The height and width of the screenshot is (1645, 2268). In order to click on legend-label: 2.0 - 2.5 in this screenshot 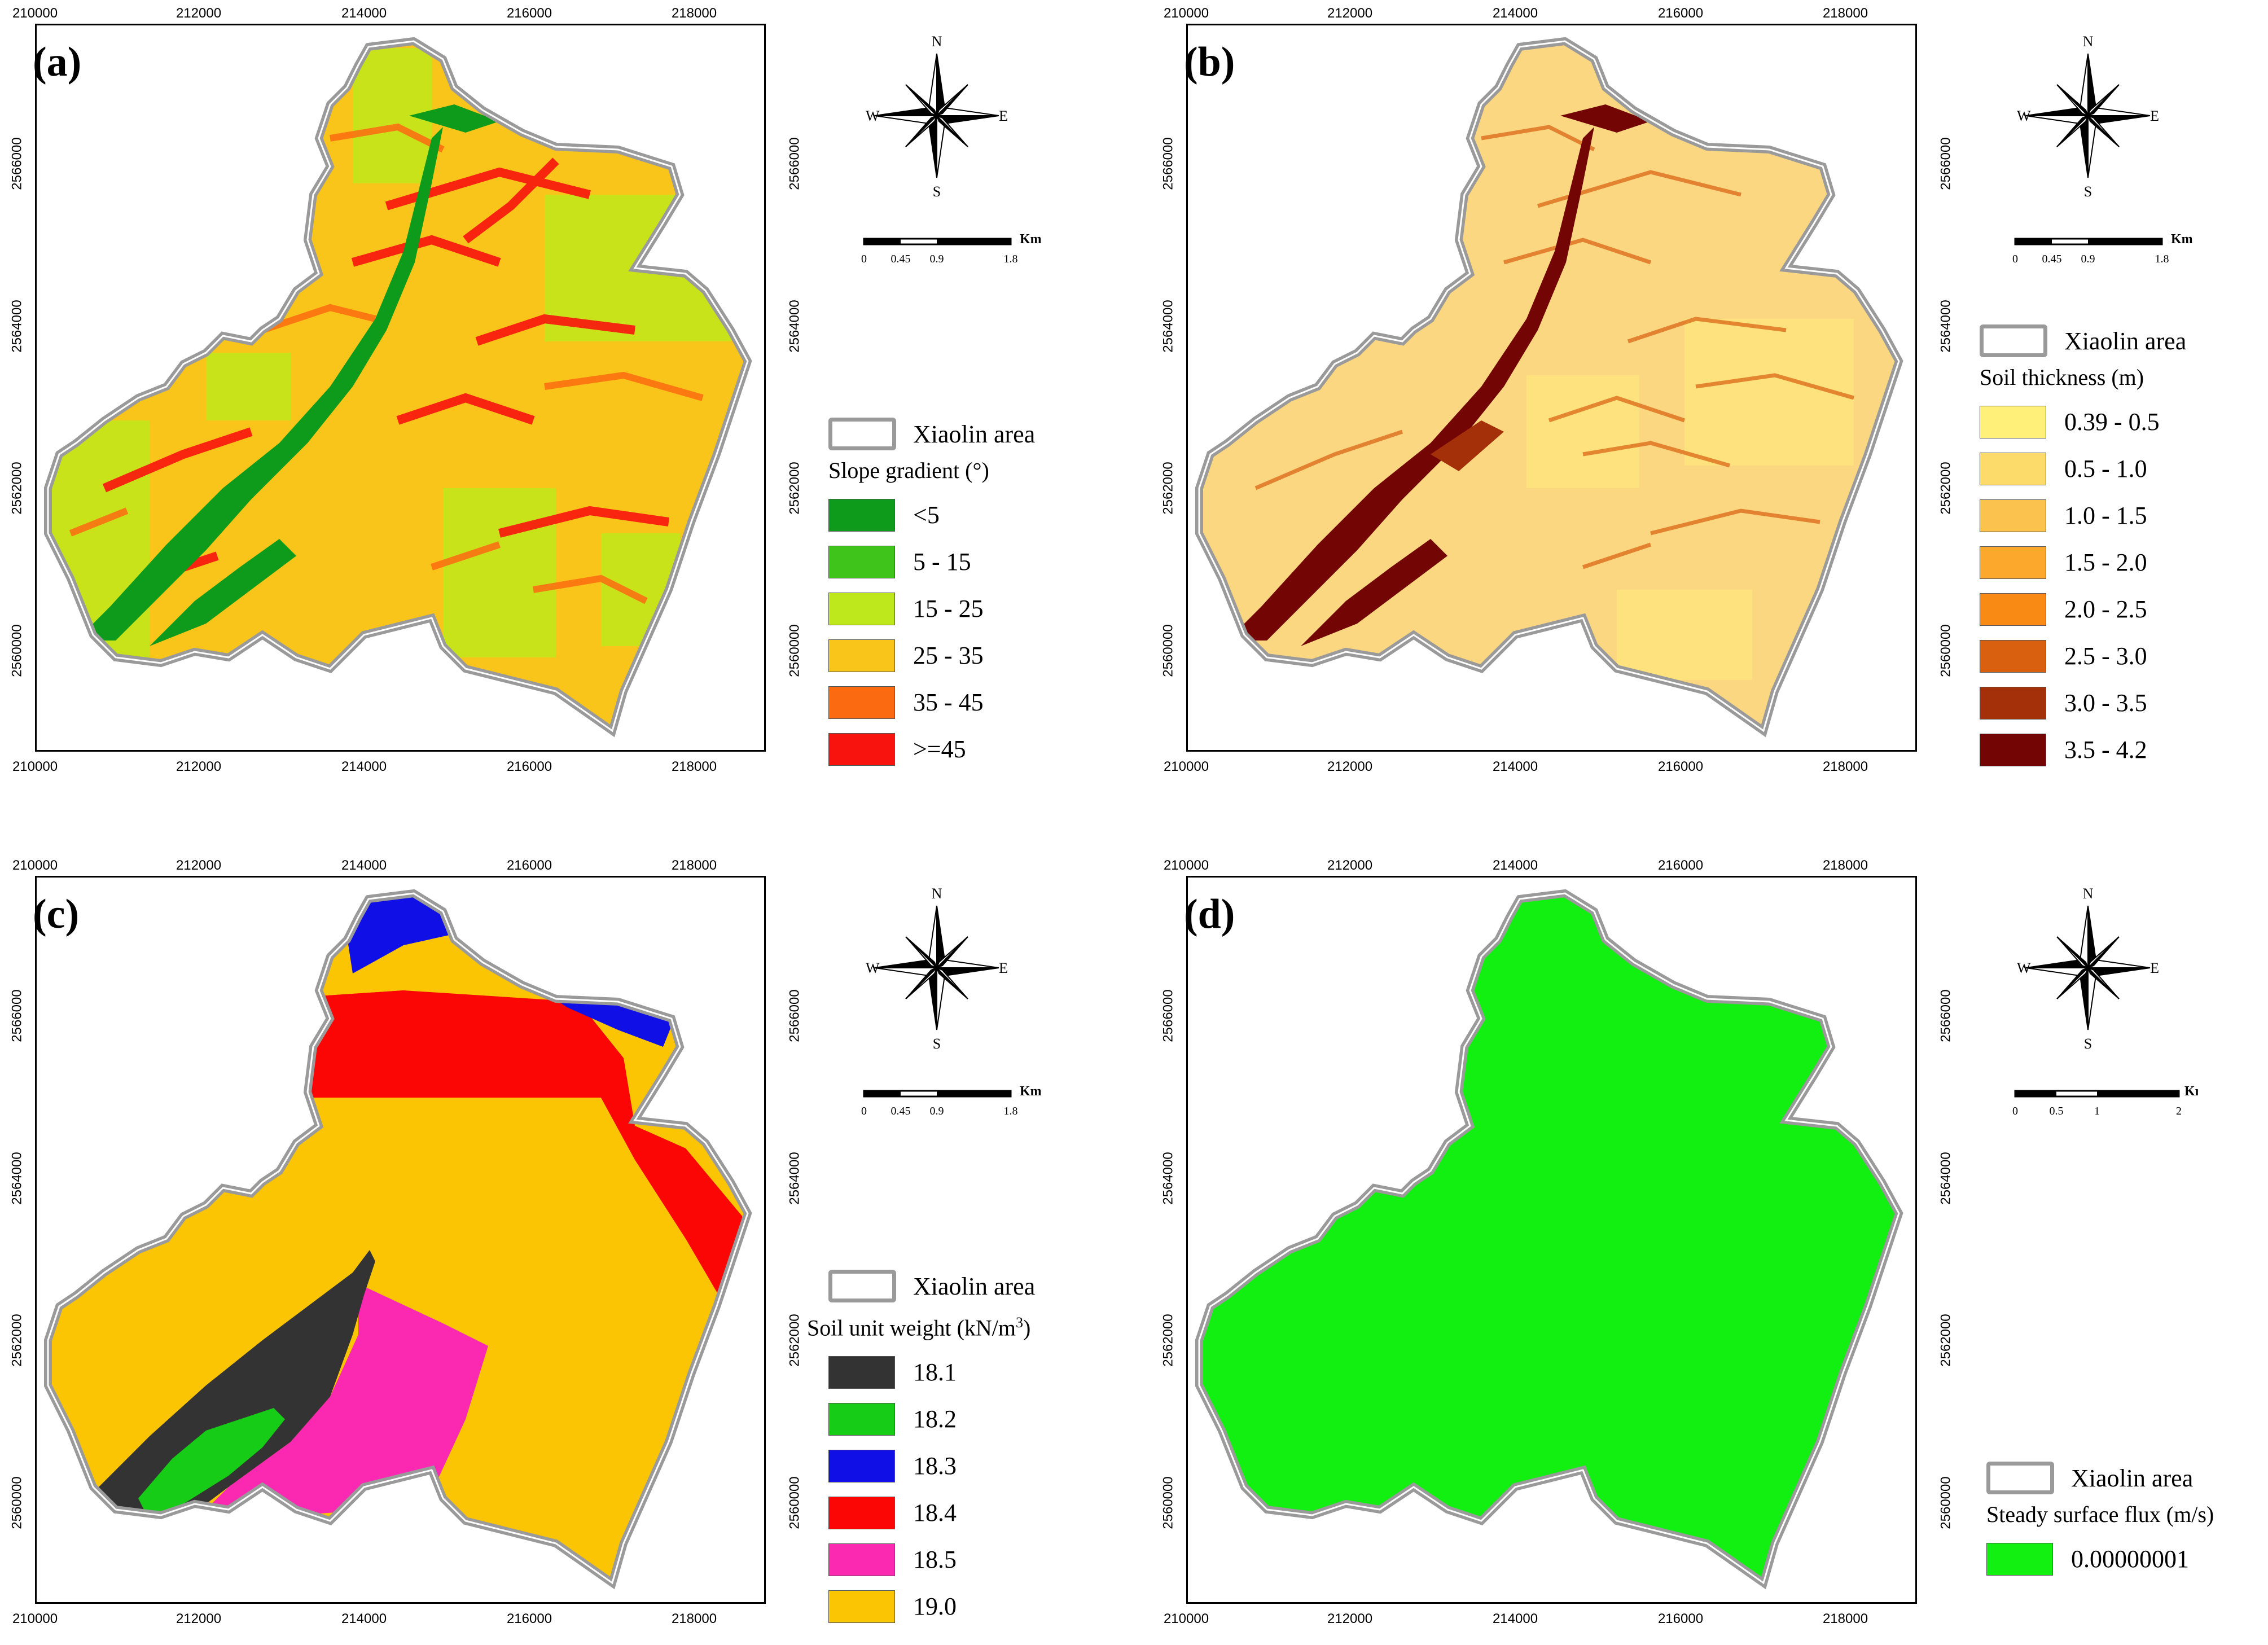, I will do `click(2105, 609)`.